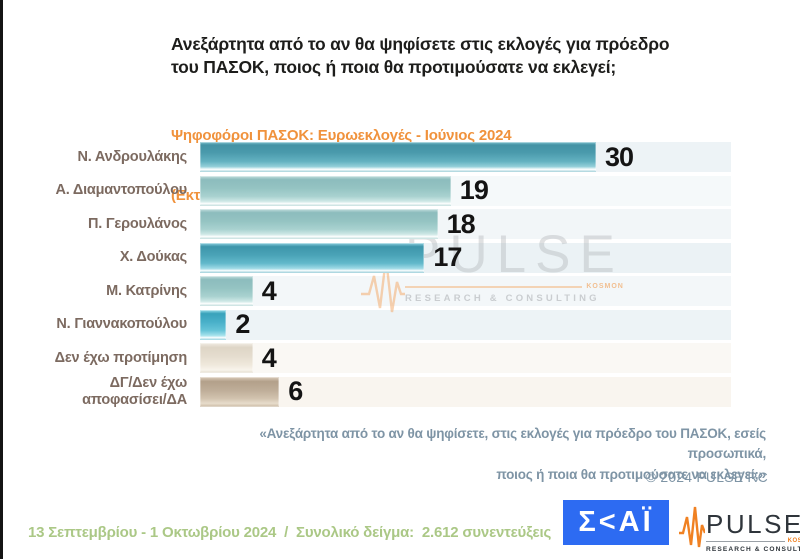  What do you see at coordinates (121, 357) in the screenshot?
I see `bar-category-label: Δεν έχω προτίμηση` at bounding box center [121, 357].